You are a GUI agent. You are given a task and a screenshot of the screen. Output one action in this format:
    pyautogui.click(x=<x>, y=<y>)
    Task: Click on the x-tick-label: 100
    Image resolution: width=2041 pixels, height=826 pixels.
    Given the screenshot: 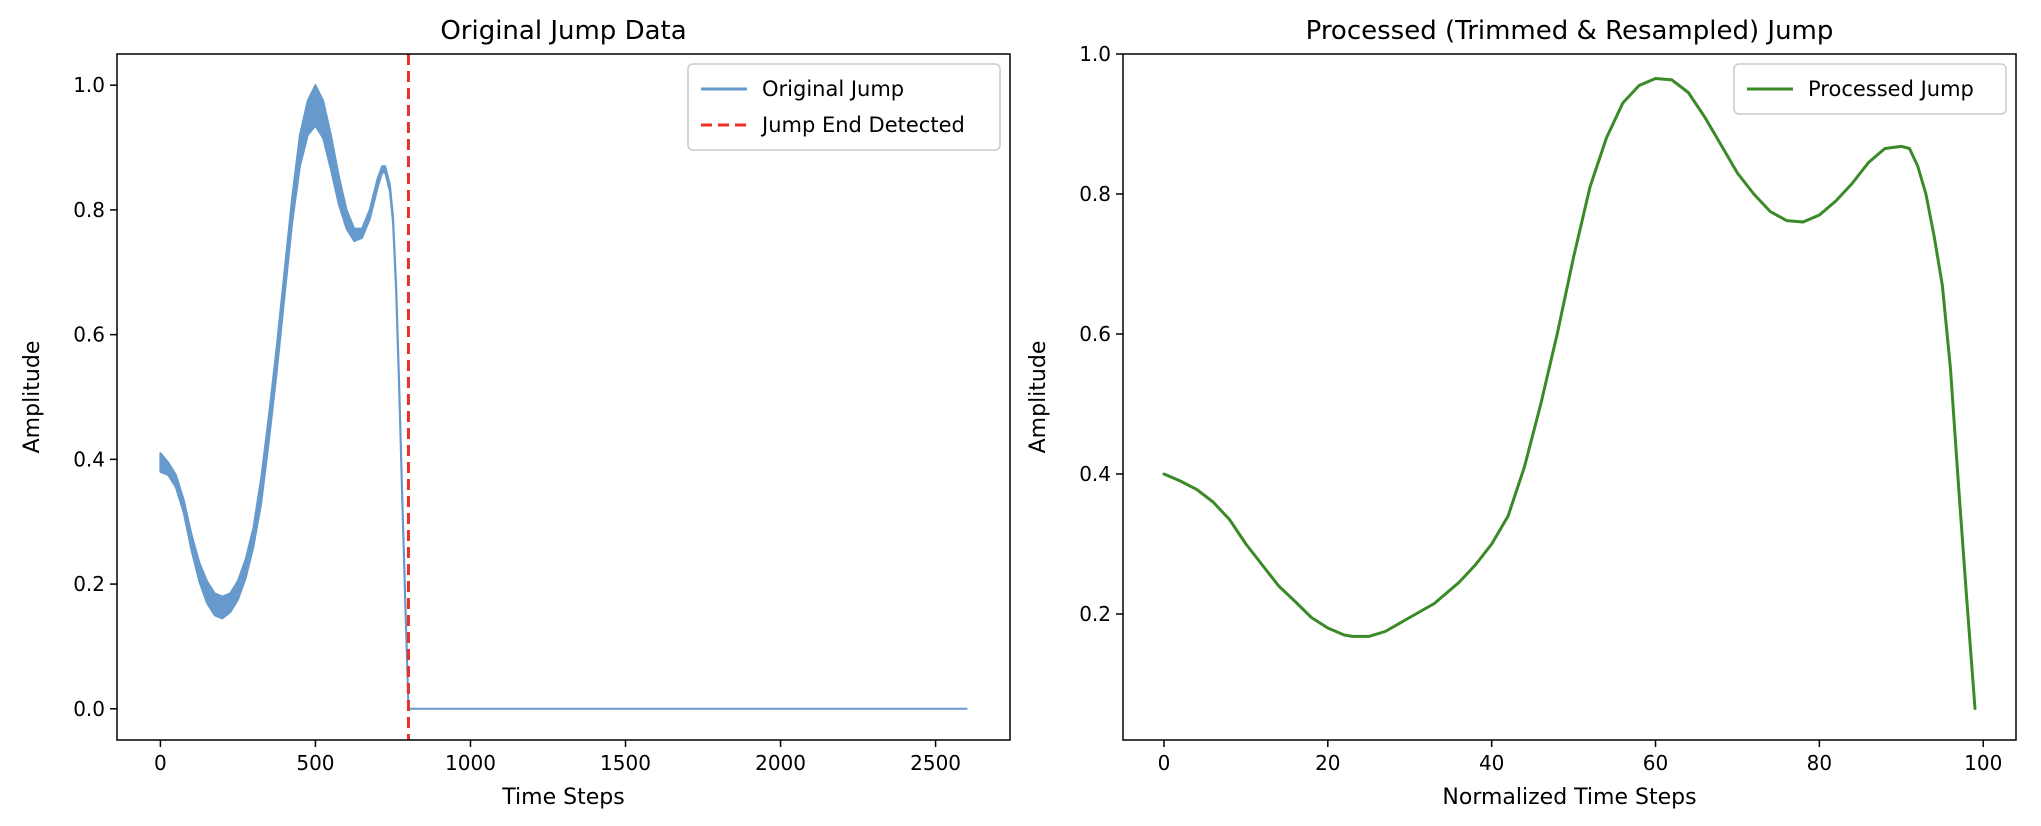 What is the action you would take?
    pyautogui.click(x=1983, y=763)
    